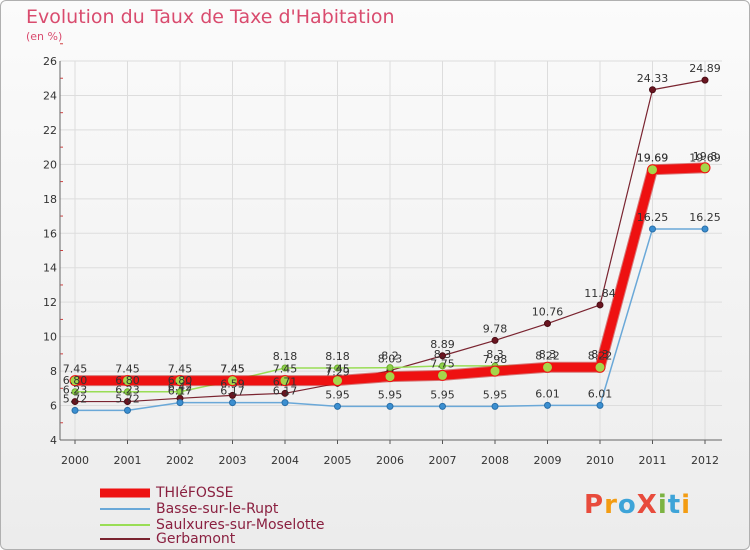 This screenshot has width=750, height=550. What do you see at coordinates (653, 460) in the screenshot?
I see `x-tick-label: 2011` at bounding box center [653, 460].